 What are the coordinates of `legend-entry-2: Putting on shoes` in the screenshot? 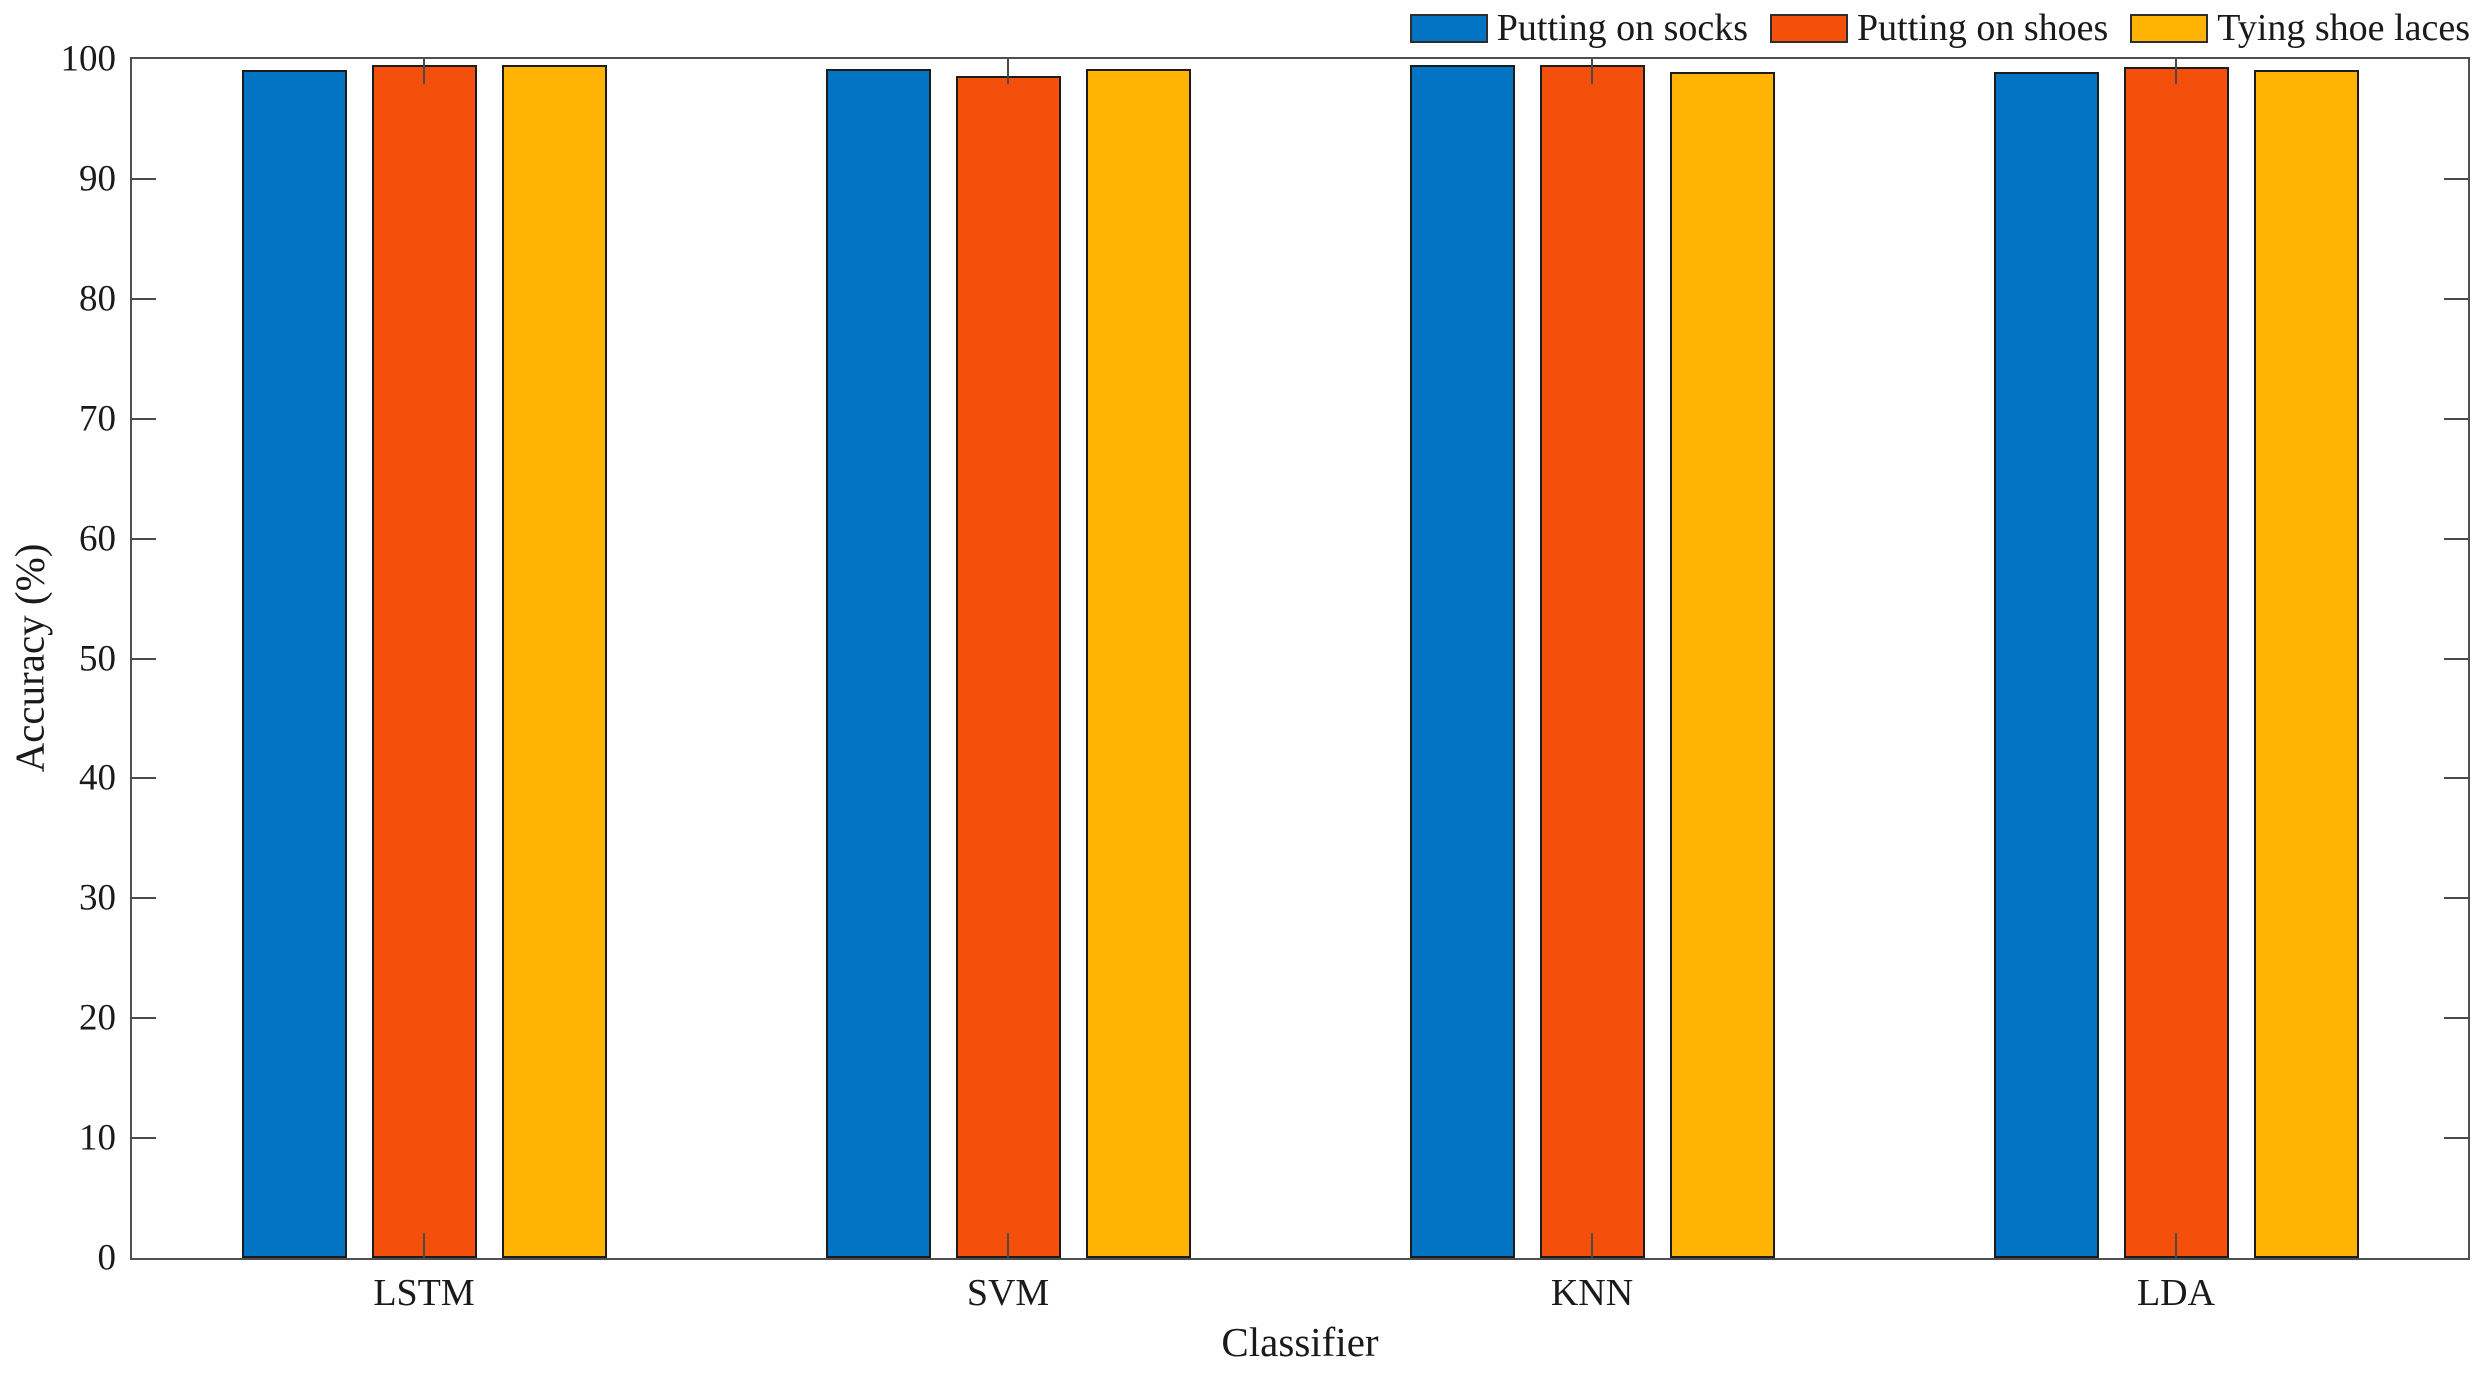 It's located at (1939, 28).